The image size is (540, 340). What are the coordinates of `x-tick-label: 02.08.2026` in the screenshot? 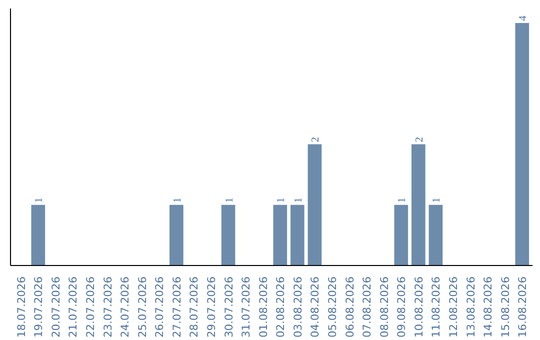 It's located at (281, 307).